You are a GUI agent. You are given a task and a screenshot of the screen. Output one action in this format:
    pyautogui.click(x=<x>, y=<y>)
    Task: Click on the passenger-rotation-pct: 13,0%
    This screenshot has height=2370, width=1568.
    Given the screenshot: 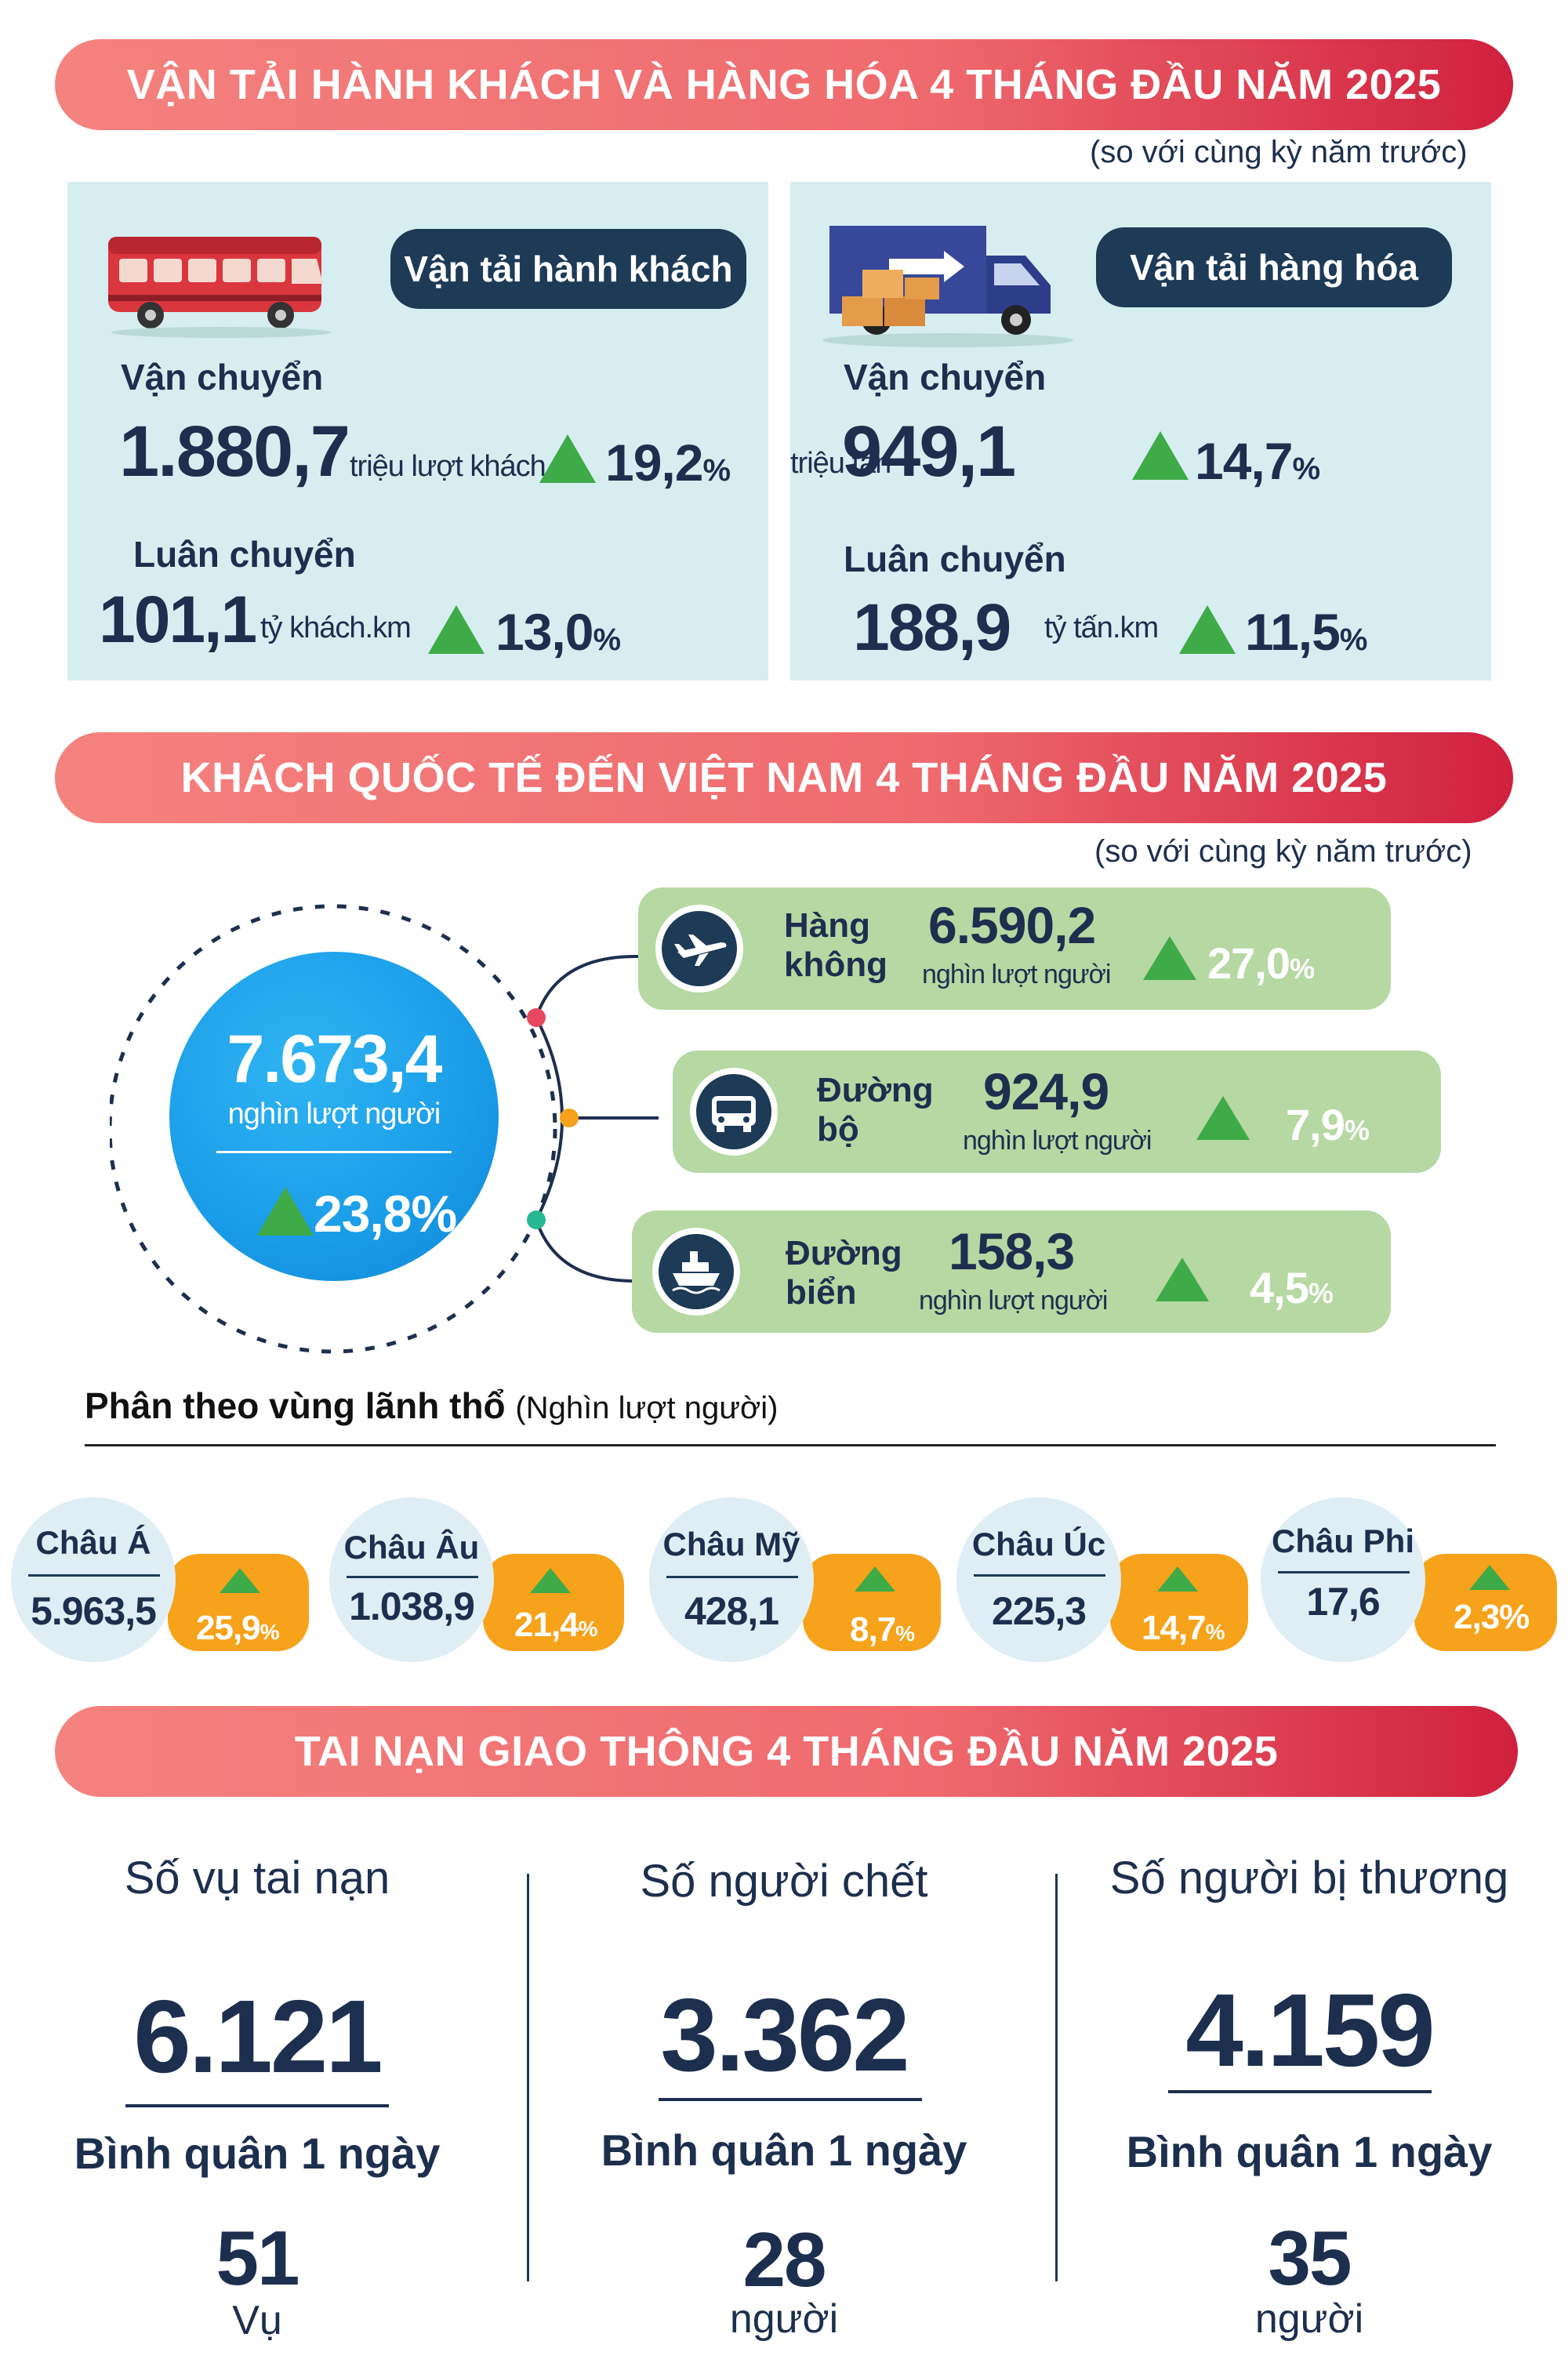 What is the action you would take?
    pyautogui.click(x=558, y=632)
    